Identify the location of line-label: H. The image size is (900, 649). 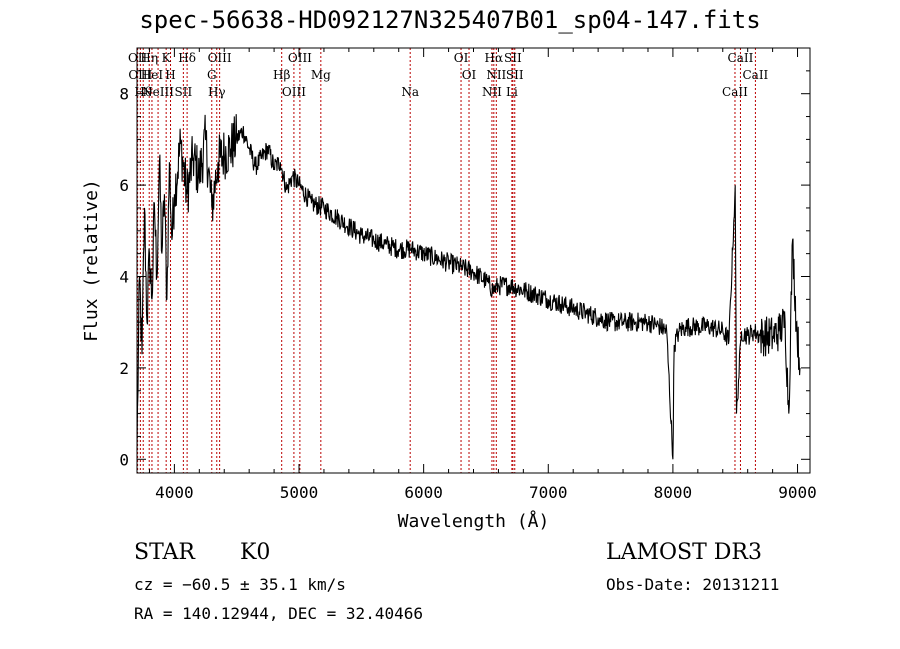
(170, 75).